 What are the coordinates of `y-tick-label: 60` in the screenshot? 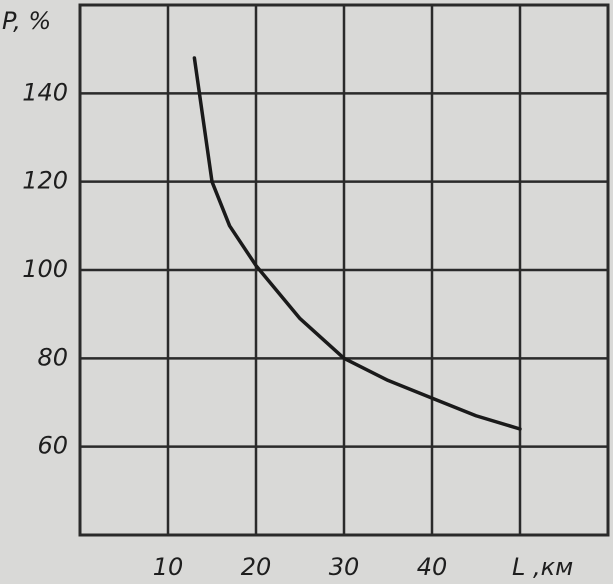 It's located at (52, 446).